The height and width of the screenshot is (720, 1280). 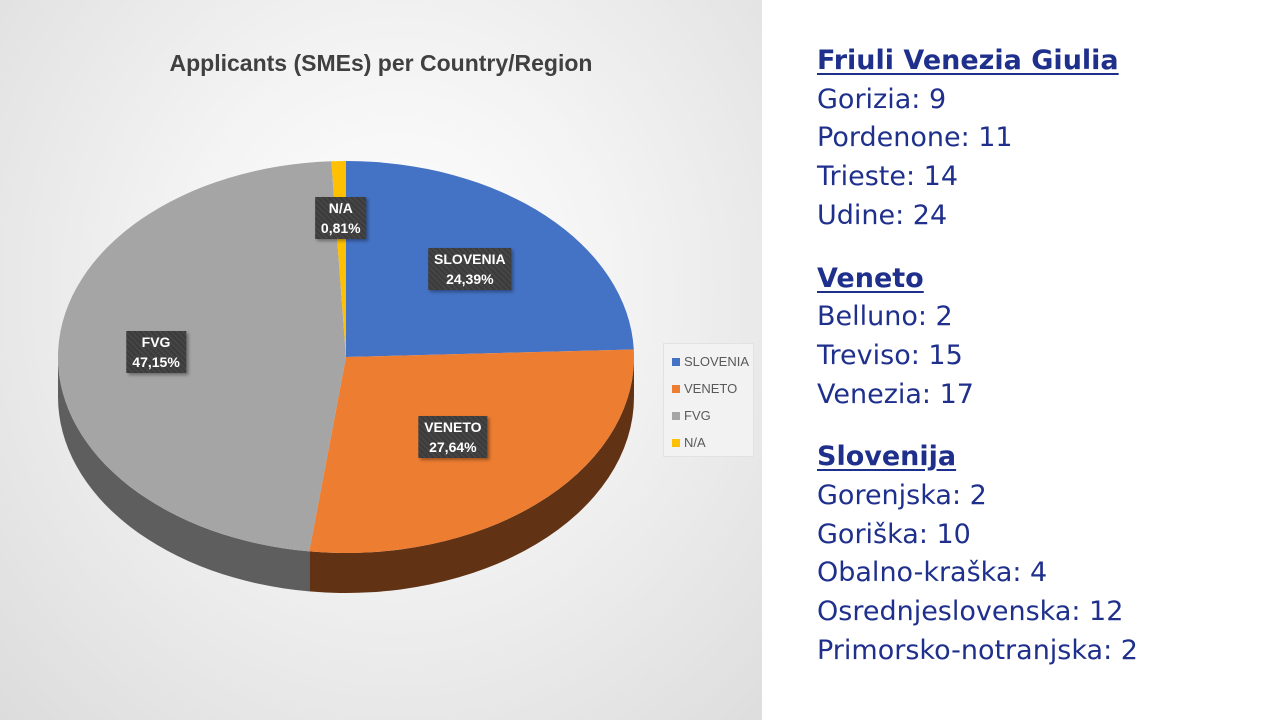 What do you see at coordinates (470, 269) in the screenshot?
I see `data-label-slovenia: SLOVENIA 24,39%` at bounding box center [470, 269].